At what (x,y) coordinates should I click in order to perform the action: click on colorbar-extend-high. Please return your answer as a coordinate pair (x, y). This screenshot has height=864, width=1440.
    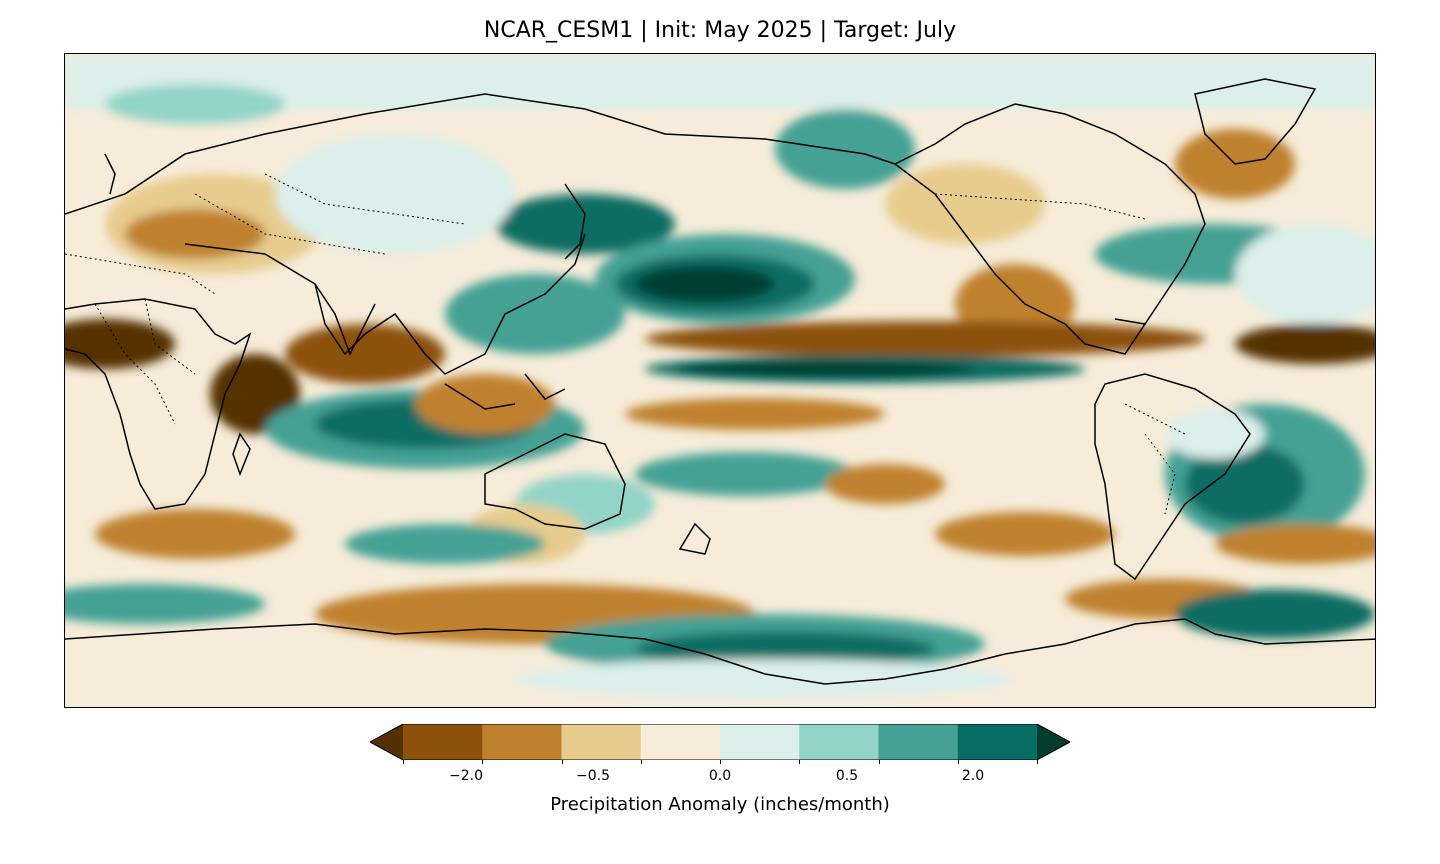
    Looking at the image, I should click on (1053, 742).